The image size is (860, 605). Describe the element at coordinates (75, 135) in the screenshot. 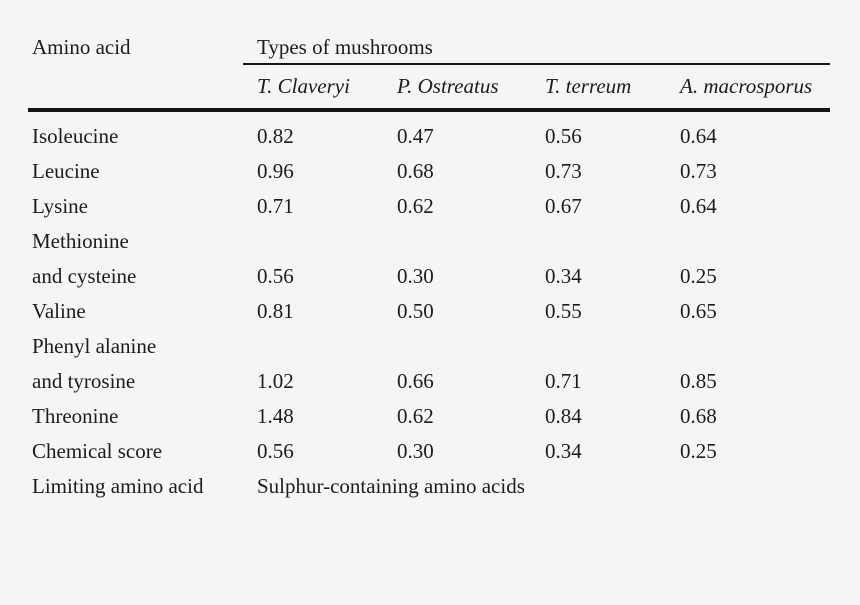

I see `row-label: Isoleucine` at that location.